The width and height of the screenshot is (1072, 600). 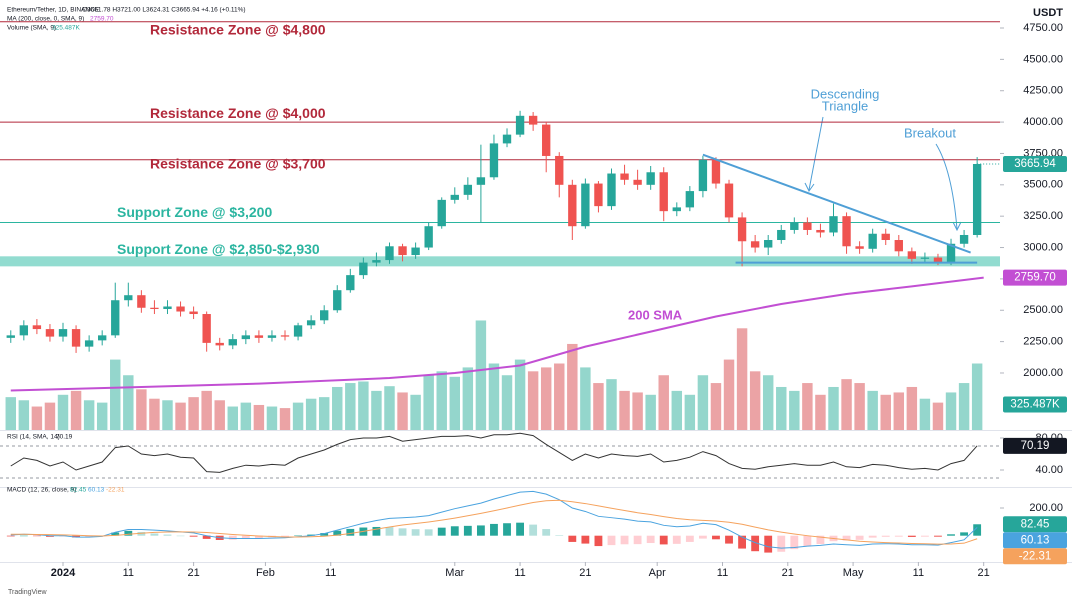 What do you see at coordinates (845, 105) in the screenshot?
I see `triangle-label: Triangle` at bounding box center [845, 105].